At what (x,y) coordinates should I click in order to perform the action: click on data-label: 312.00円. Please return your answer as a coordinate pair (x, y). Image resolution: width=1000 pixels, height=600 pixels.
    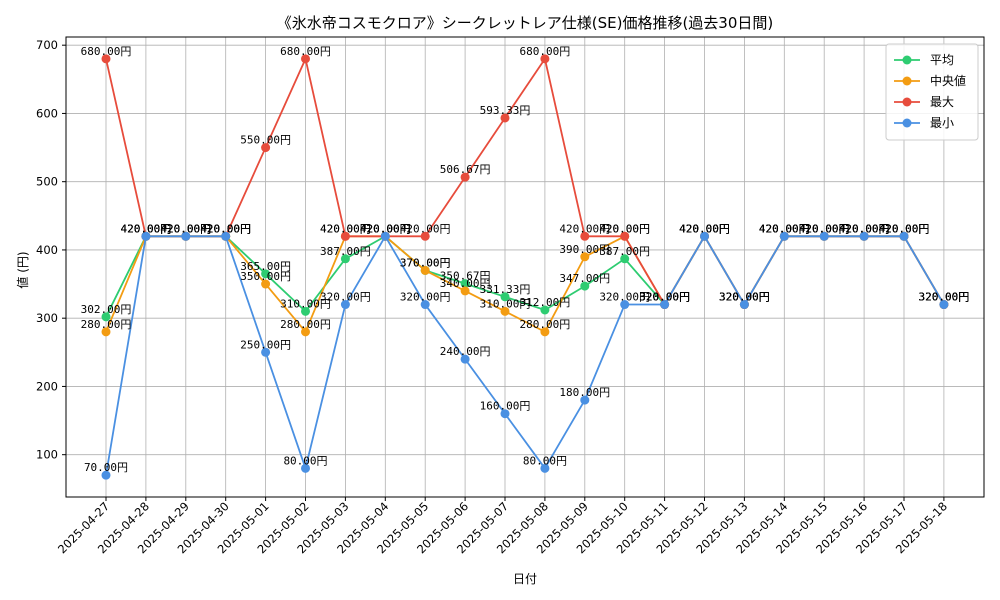
    Looking at the image, I should click on (545, 302).